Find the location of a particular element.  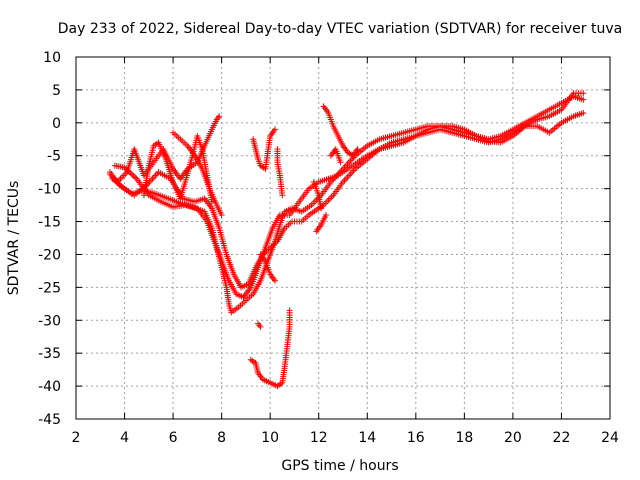

series-track-e is located at coordinates (177, 168).